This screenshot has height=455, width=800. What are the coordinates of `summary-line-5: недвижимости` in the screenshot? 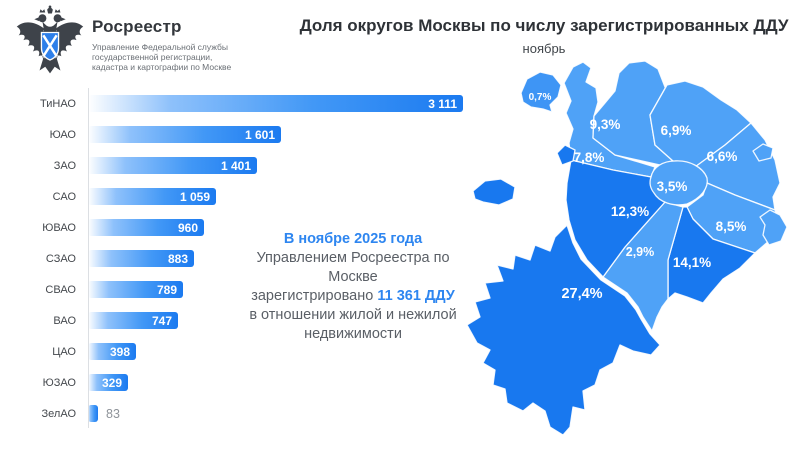 It's located at (353, 334).